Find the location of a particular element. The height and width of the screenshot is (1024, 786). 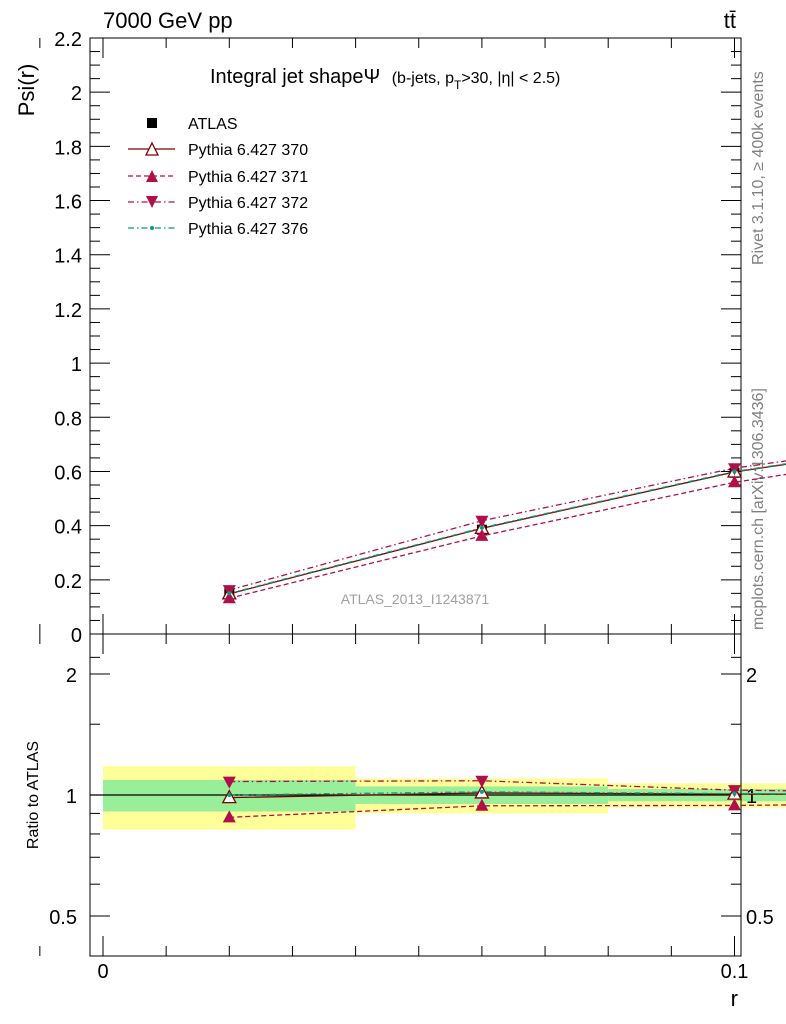

main-ytick-label: 2.2 is located at coordinates (68, 40).